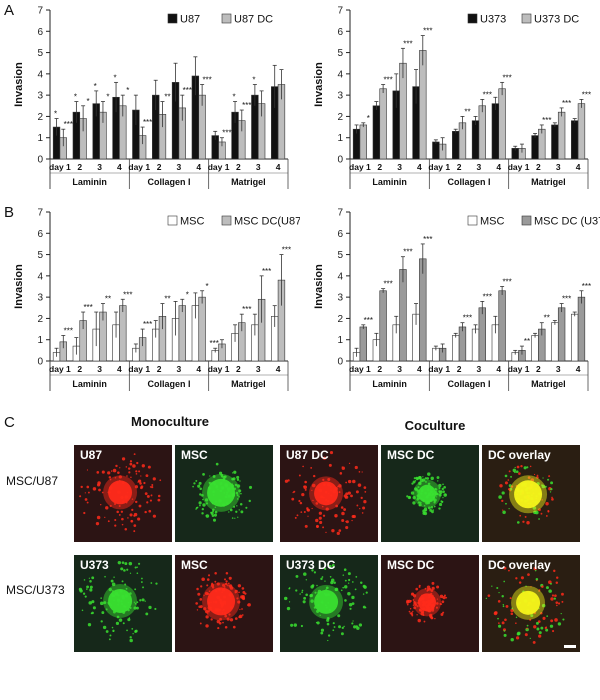 The height and width of the screenshot is (700, 600). Describe the element at coordinates (139, 369) in the screenshot. I see `day-label: day 1` at that location.